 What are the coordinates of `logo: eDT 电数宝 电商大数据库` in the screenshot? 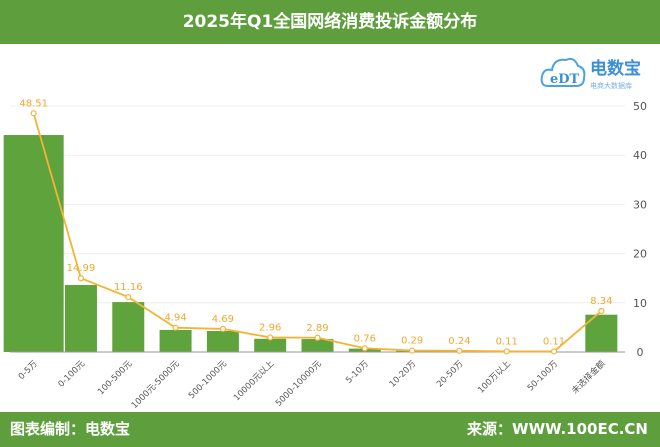 It's located at (600, 72).